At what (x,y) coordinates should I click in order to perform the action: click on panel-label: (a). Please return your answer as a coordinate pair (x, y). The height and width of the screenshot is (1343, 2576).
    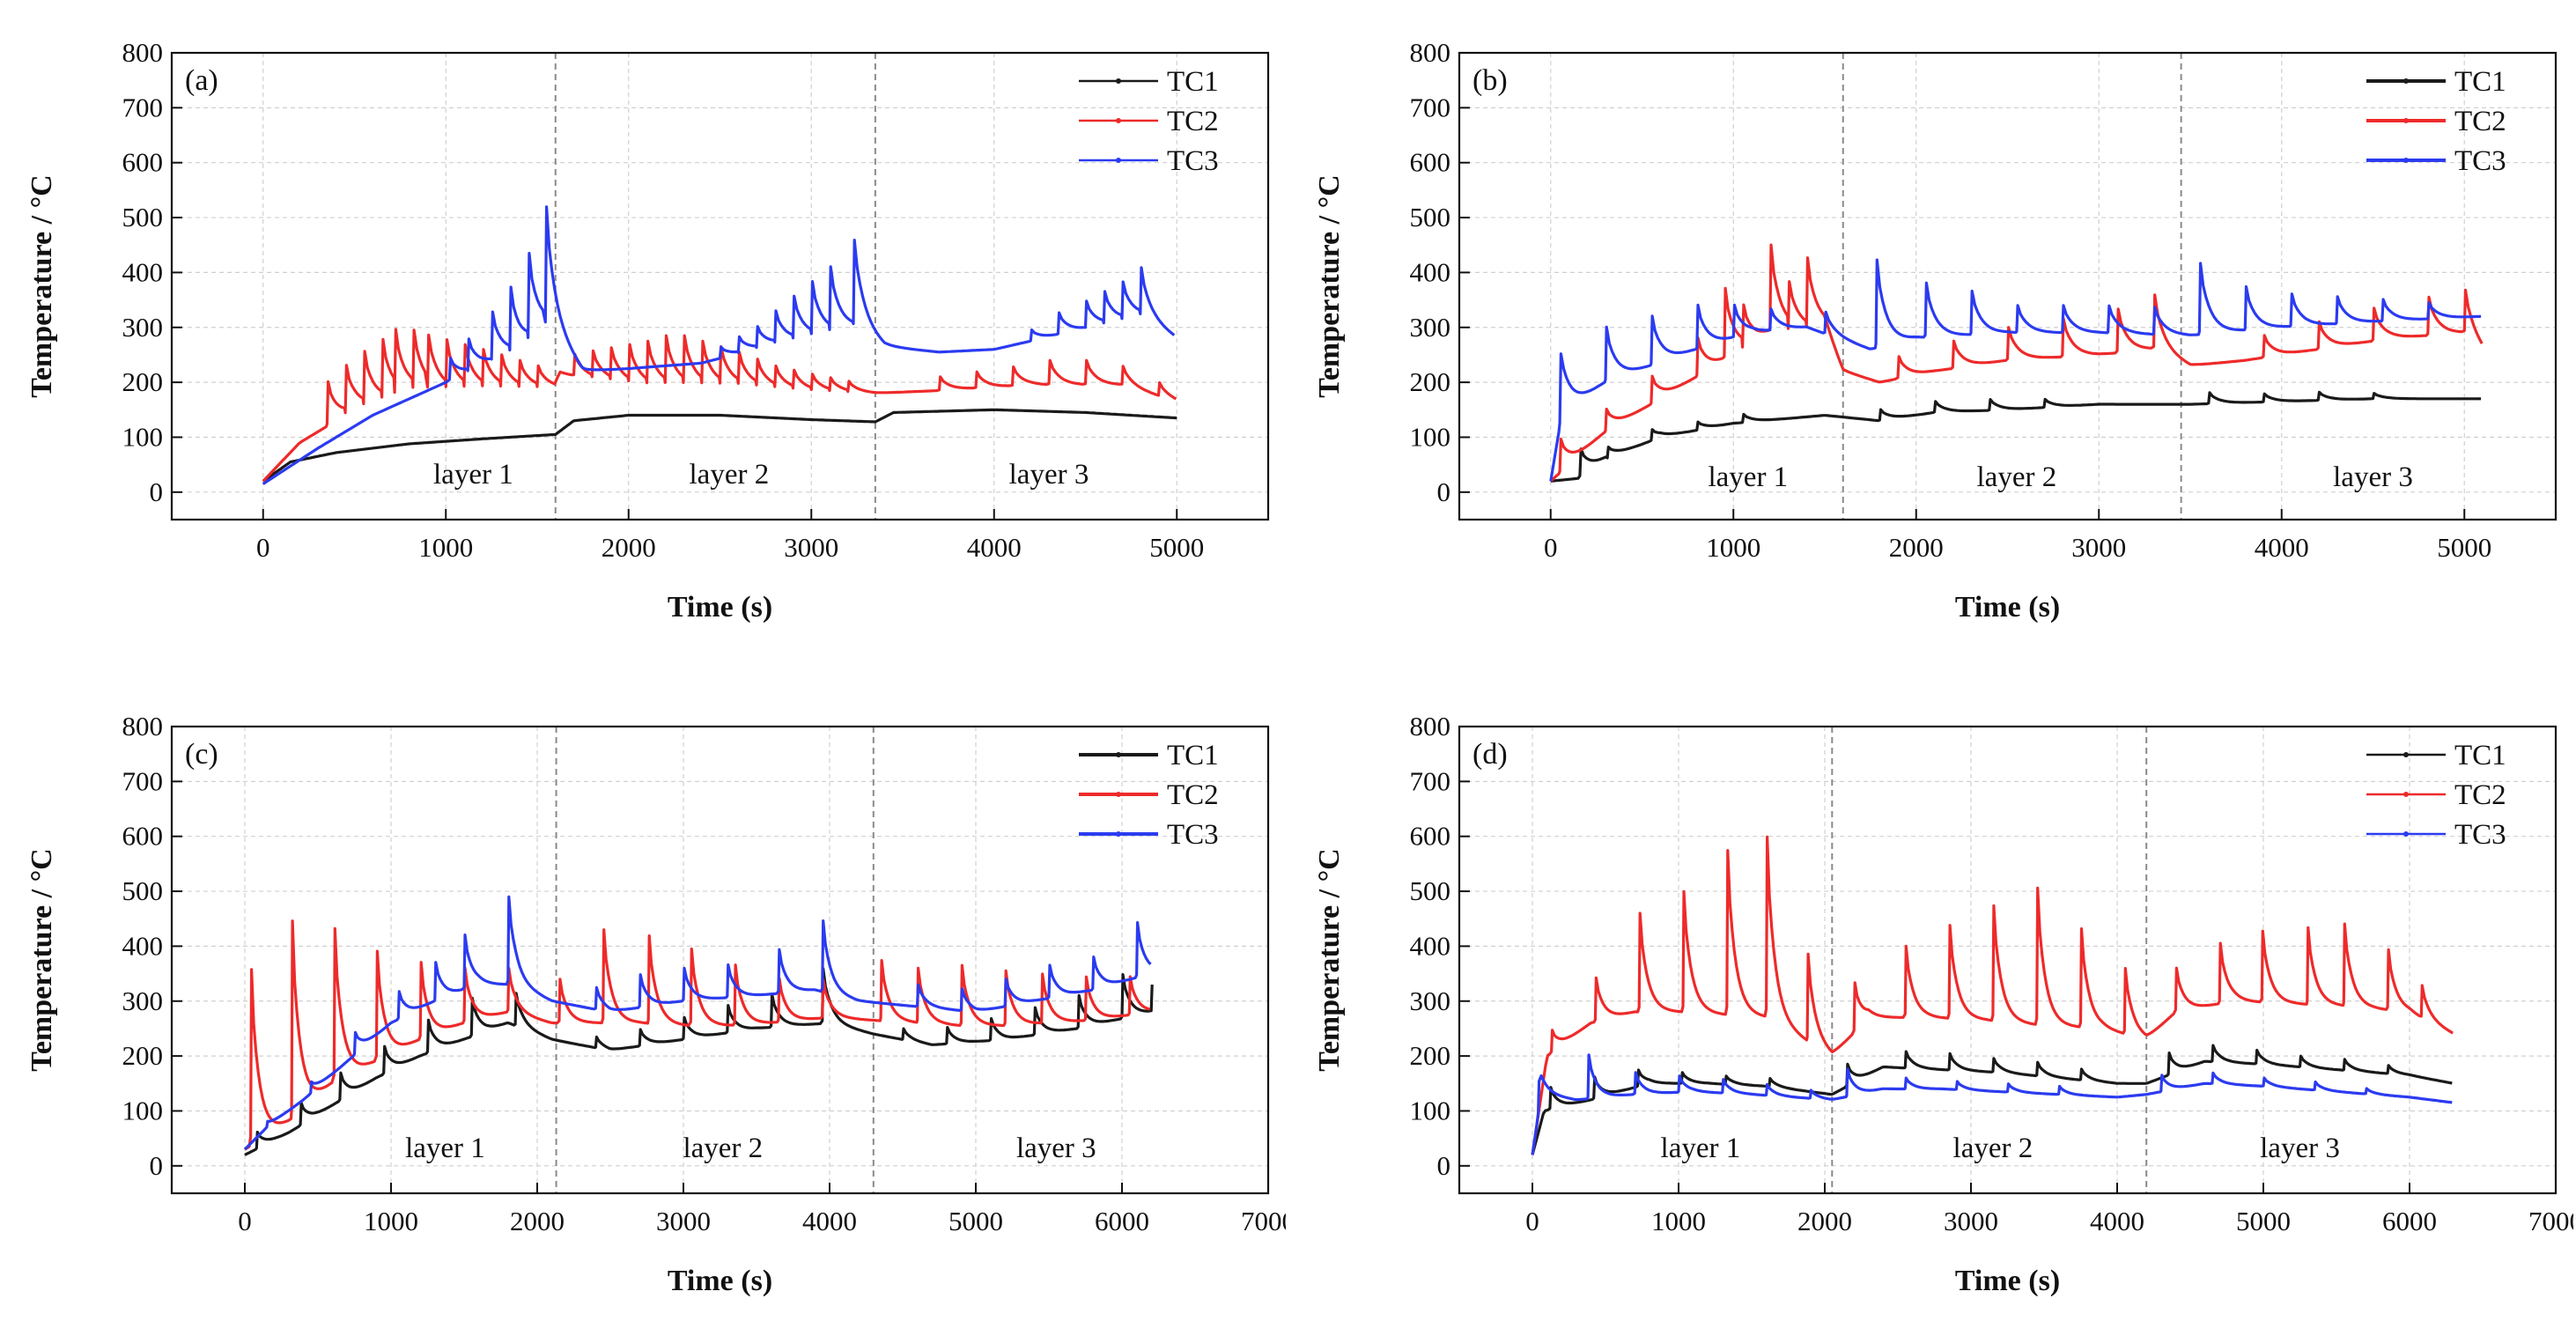
    Looking at the image, I should click on (201, 80).